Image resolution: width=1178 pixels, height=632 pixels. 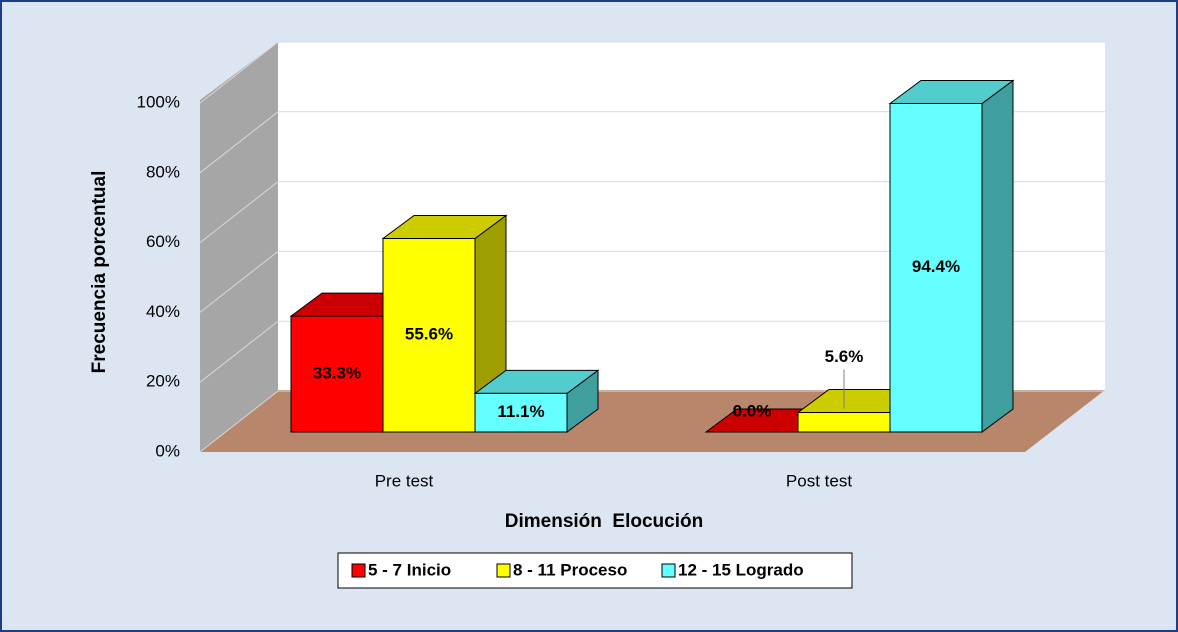 What do you see at coordinates (239, 247) in the screenshot?
I see `side-wall` at bounding box center [239, 247].